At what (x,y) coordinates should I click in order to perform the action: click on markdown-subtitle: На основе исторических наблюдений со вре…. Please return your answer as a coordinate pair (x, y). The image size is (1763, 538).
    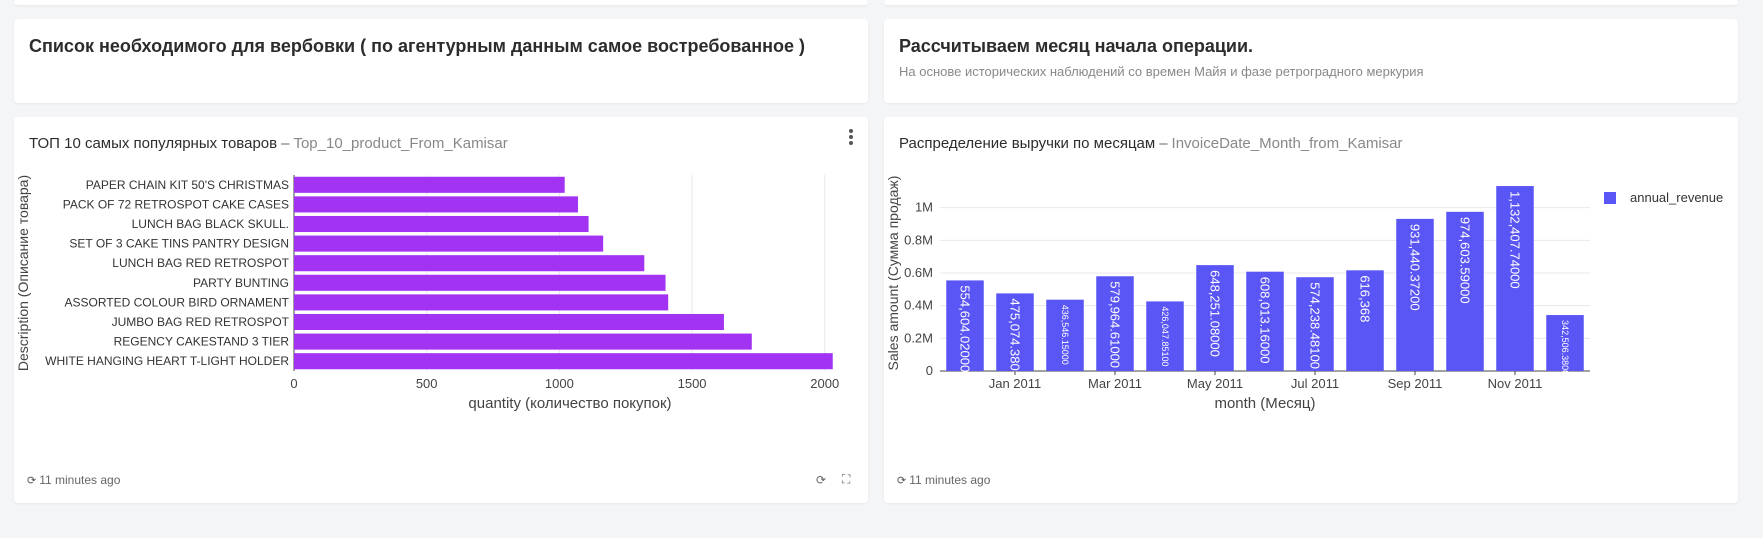
    Looking at the image, I should click on (1161, 71).